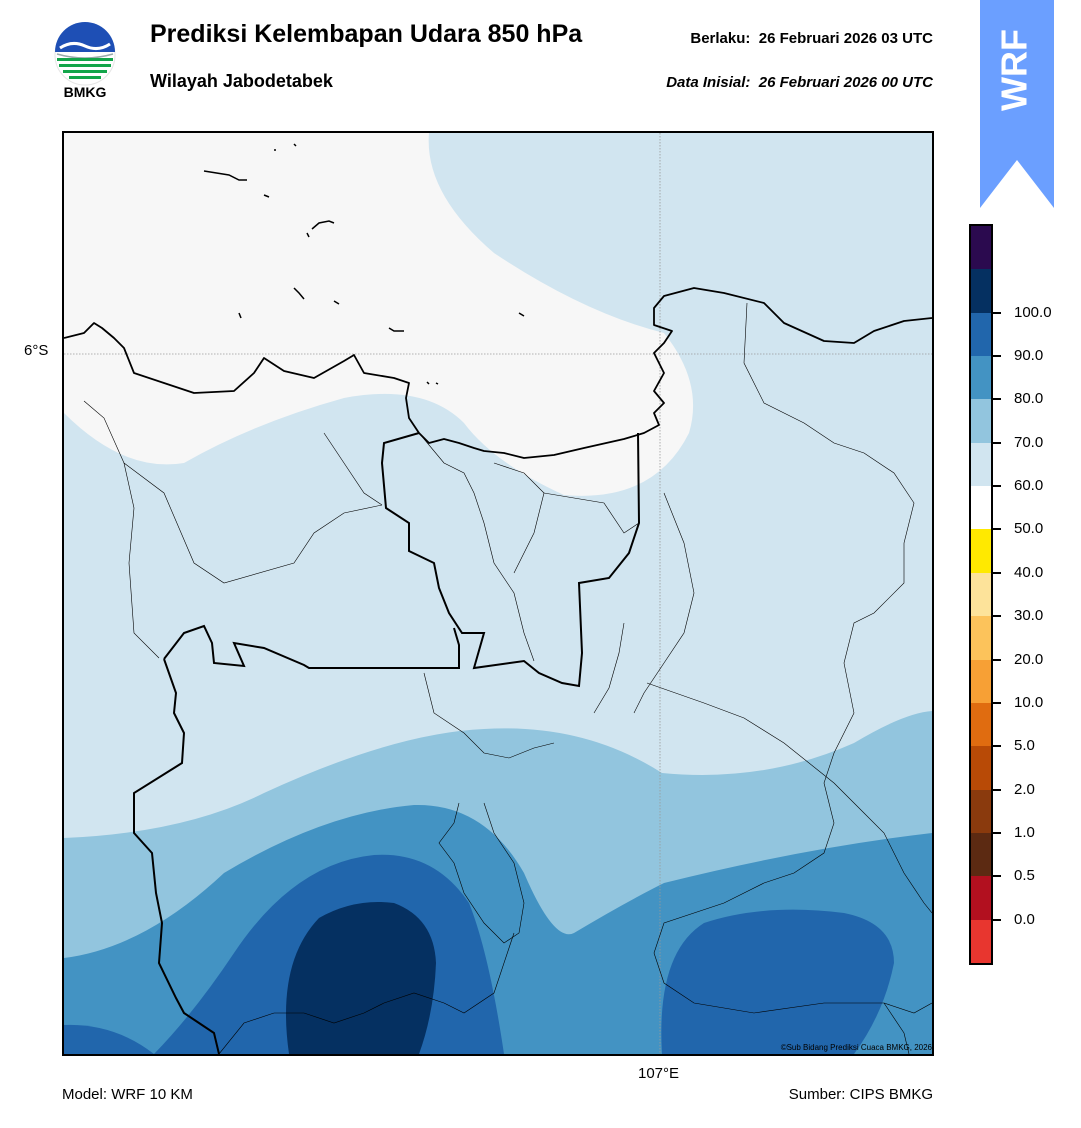 The height and width of the screenshot is (1128, 1081). Describe the element at coordinates (1029, 486) in the screenshot. I see `colorbar-tick-label: 60.0` at that location.